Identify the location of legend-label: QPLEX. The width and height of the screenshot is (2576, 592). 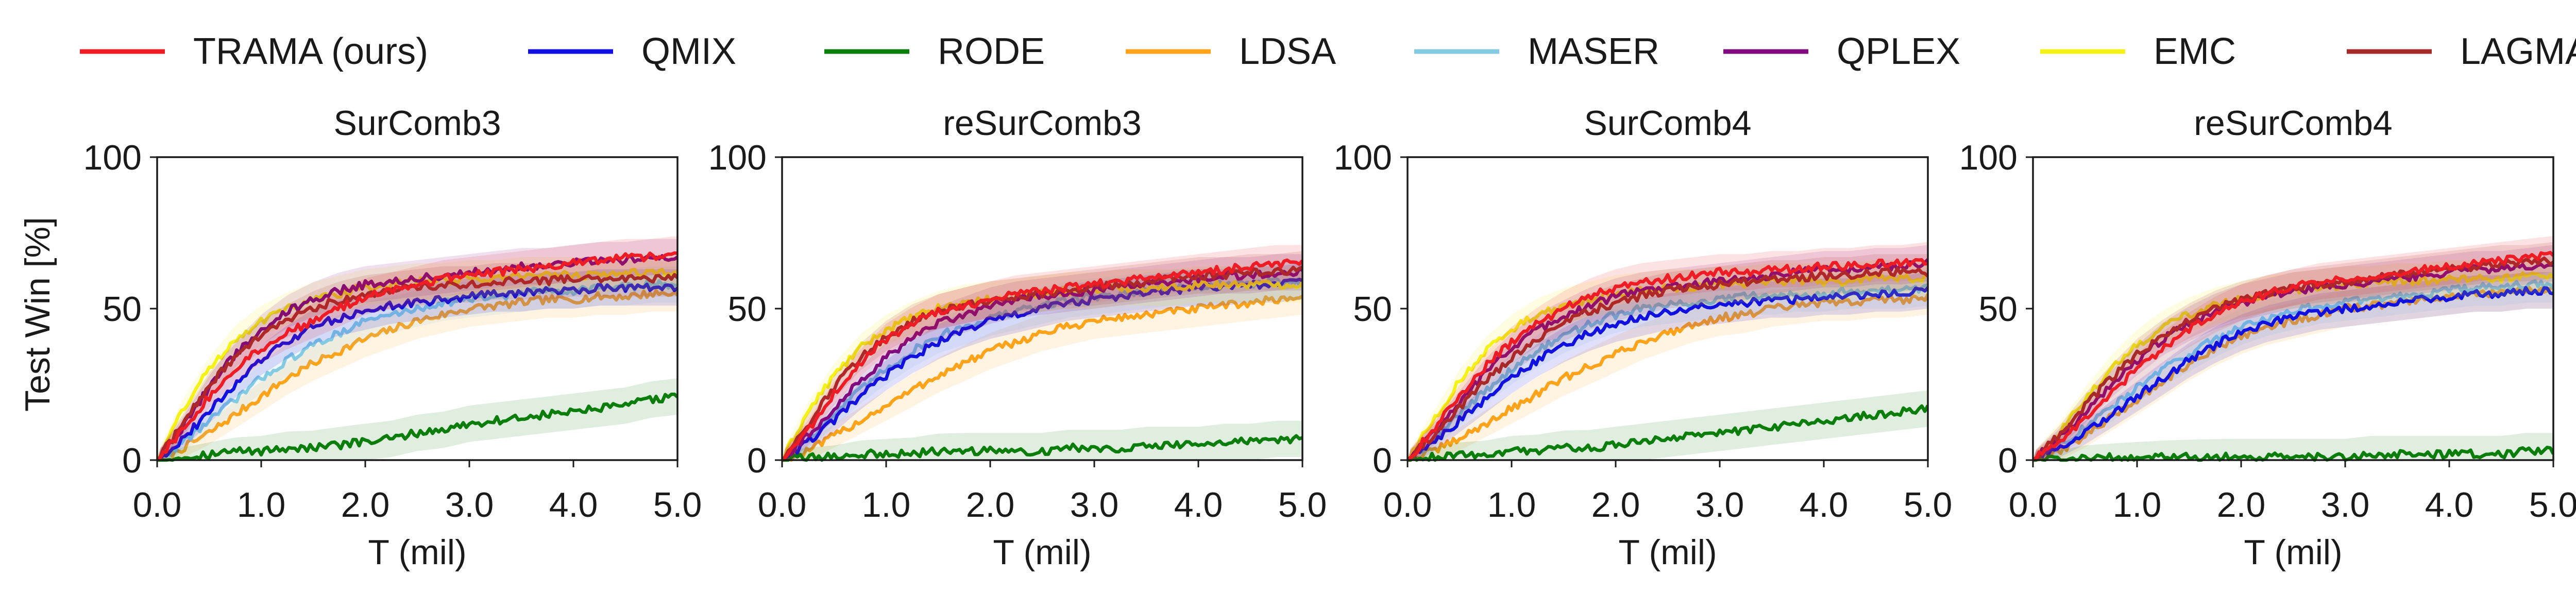
(1898, 51).